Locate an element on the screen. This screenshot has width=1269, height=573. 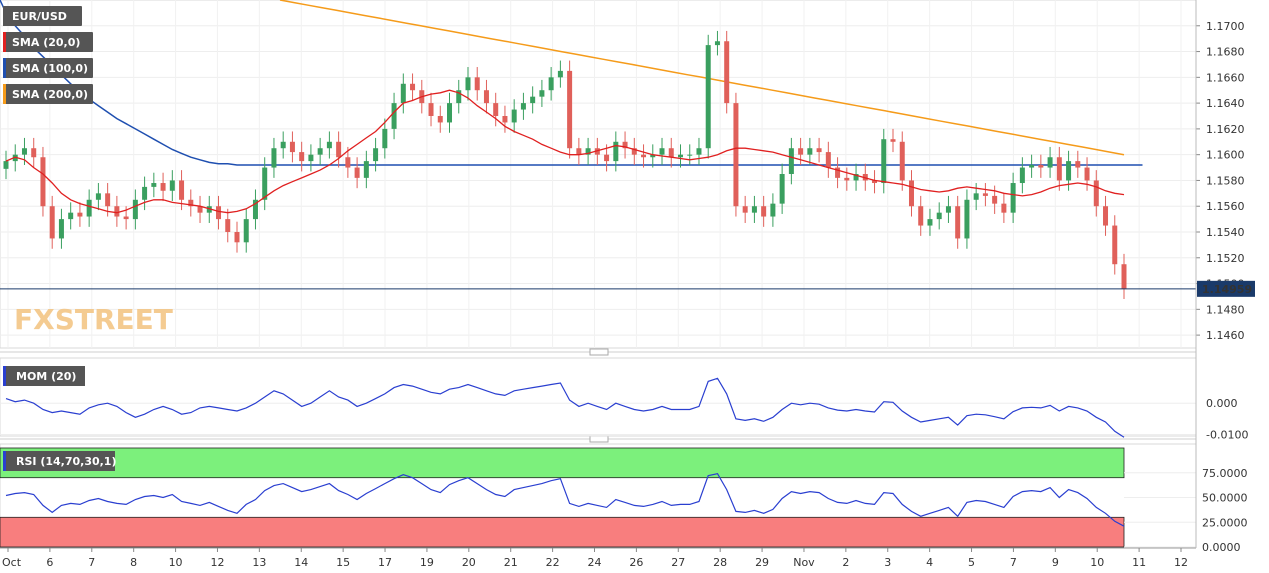
x-tick-label: 3 is located at coordinates (887, 562).